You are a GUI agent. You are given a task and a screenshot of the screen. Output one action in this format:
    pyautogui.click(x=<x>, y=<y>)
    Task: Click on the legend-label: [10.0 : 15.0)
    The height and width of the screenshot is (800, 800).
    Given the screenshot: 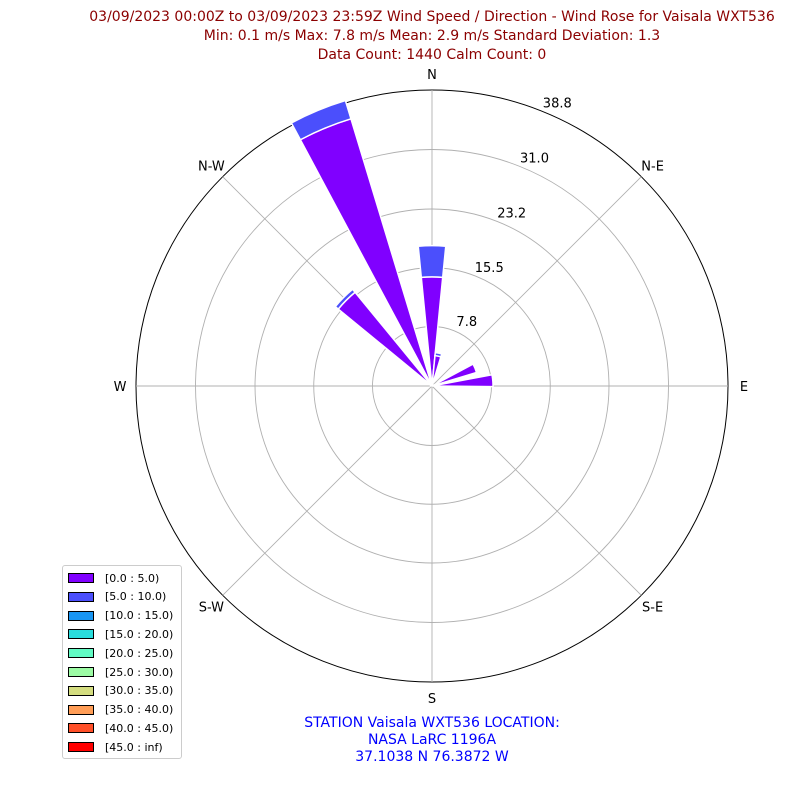 What is the action you would take?
    pyautogui.click(x=139, y=616)
    